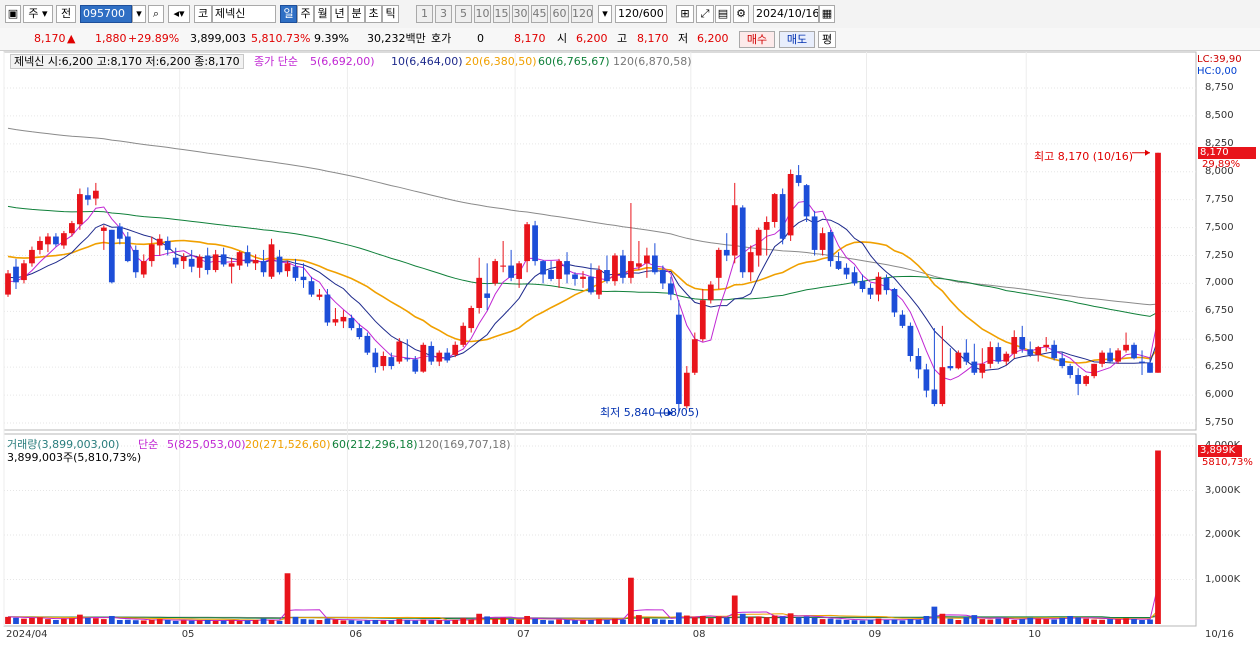 The image size is (1260, 646). I want to click on speaker-icon: ◂▾, so click(179, 14).